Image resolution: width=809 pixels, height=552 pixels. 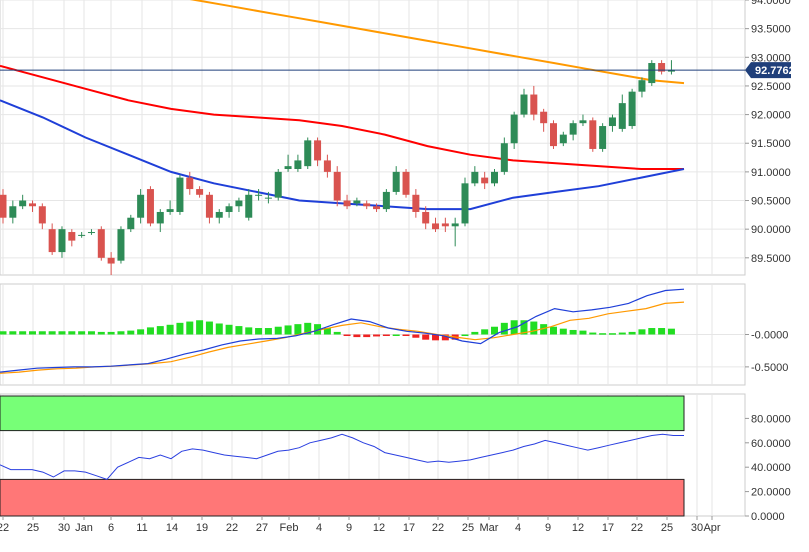 What do you see at coordinates (769, 336) in the screenshot?
I see `macd-y-tick-label: -0.0000` at bounding box center [769, 336].